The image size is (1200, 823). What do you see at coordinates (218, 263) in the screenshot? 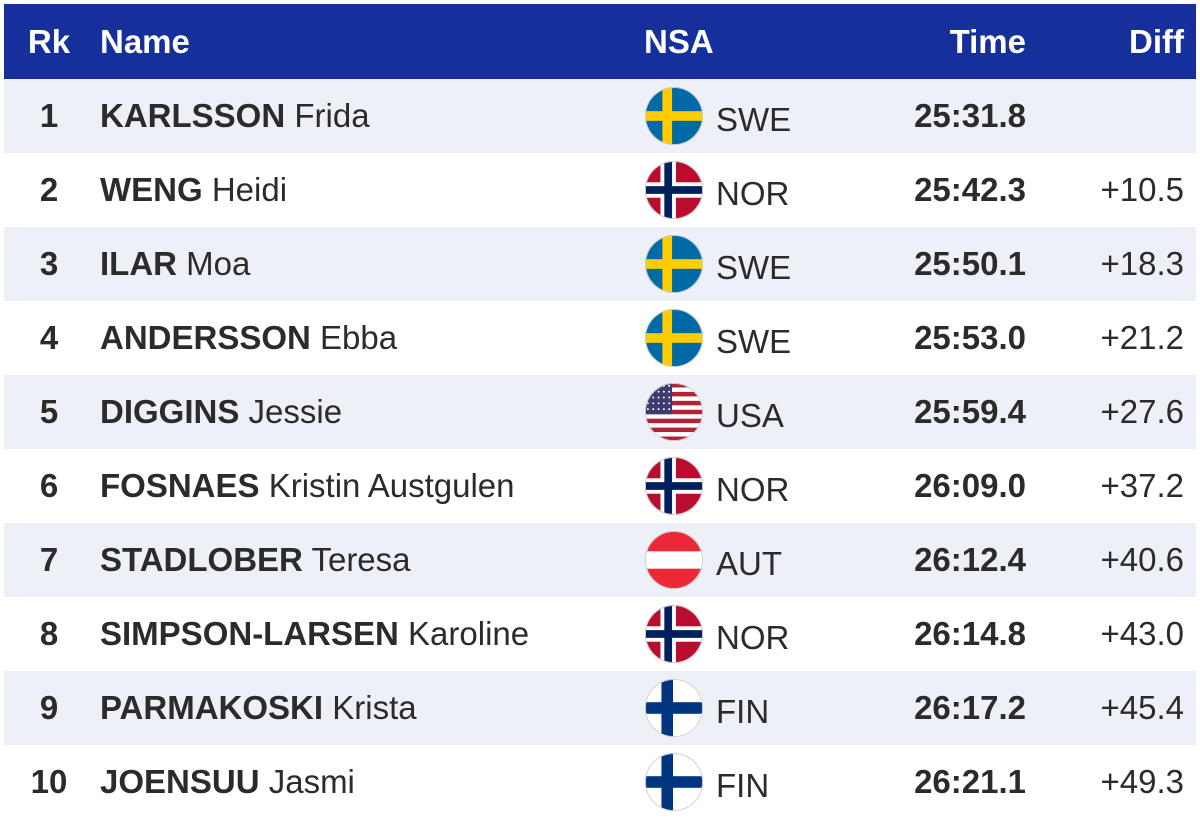
I see `athlete-given-name: Moa` at bounding box center [218, 263].